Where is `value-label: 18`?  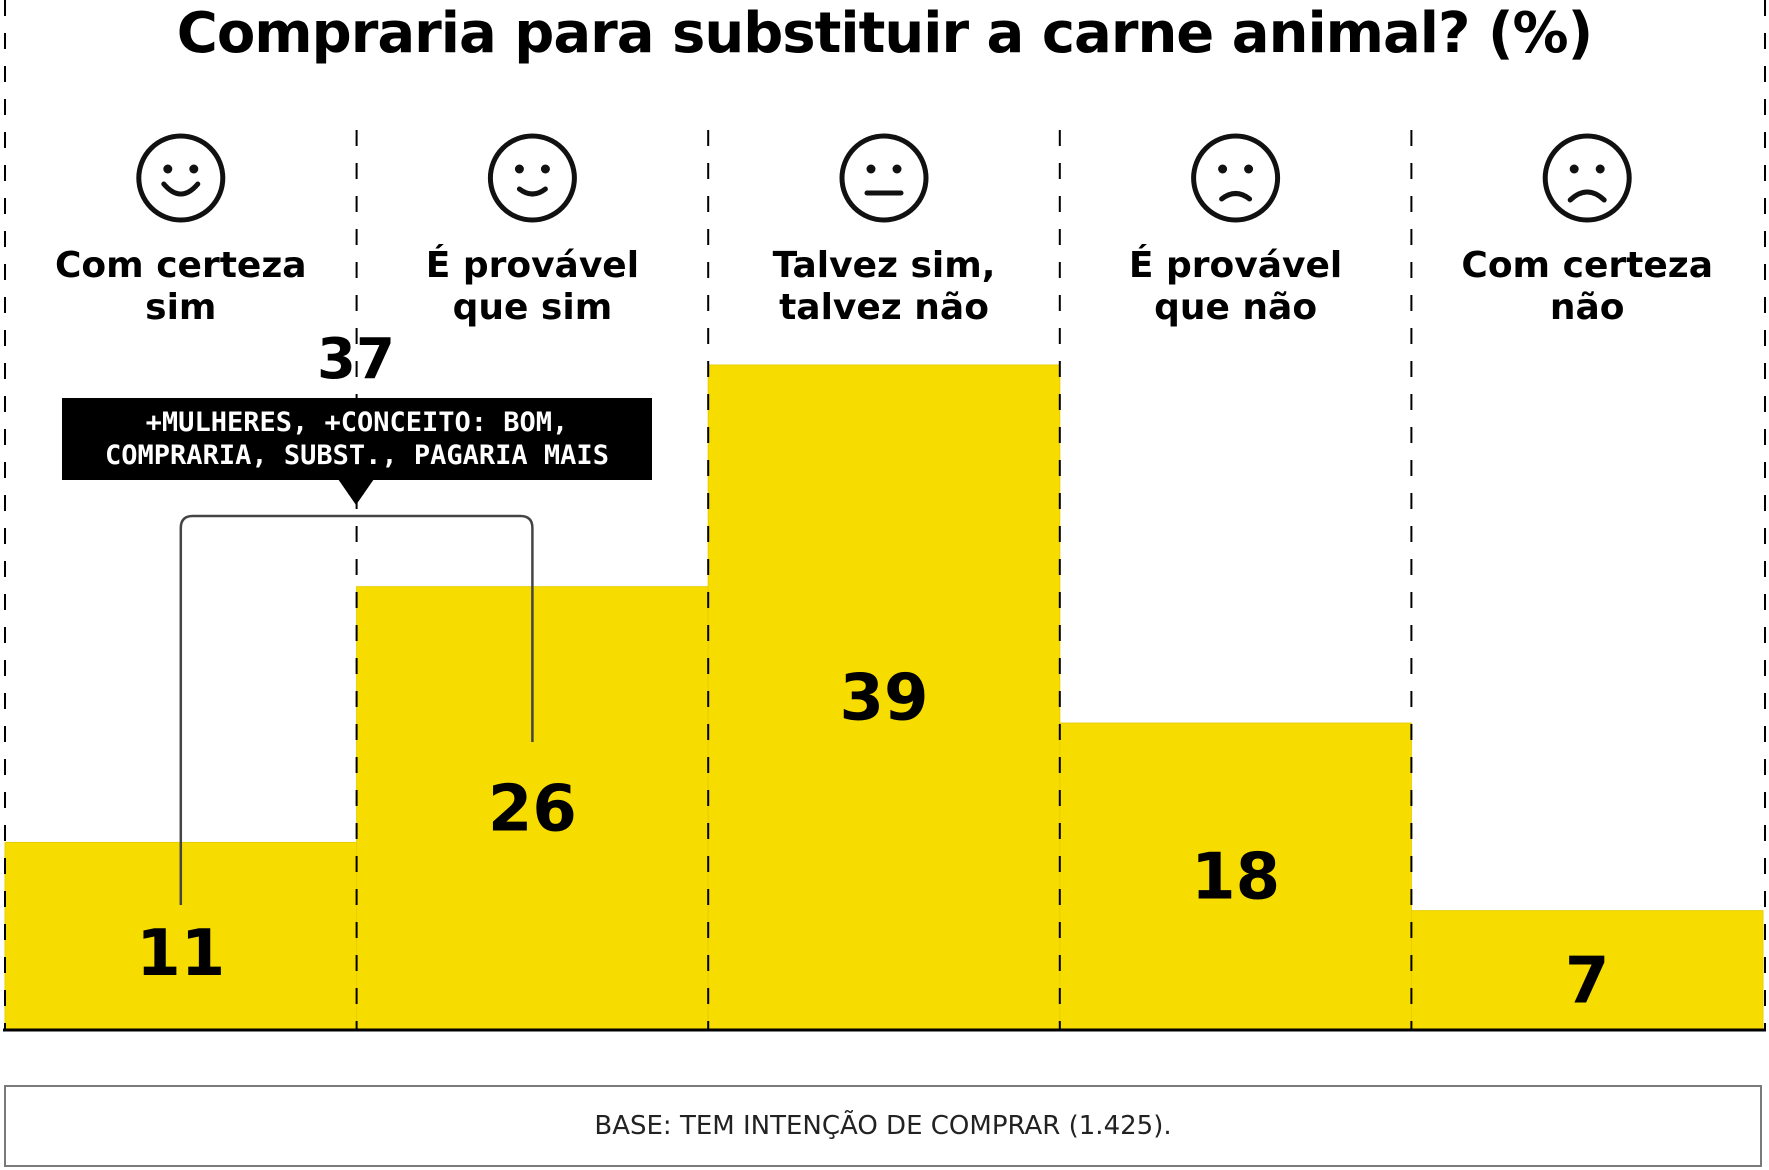 value-label: 18 is located at coordinates (1235, 878).